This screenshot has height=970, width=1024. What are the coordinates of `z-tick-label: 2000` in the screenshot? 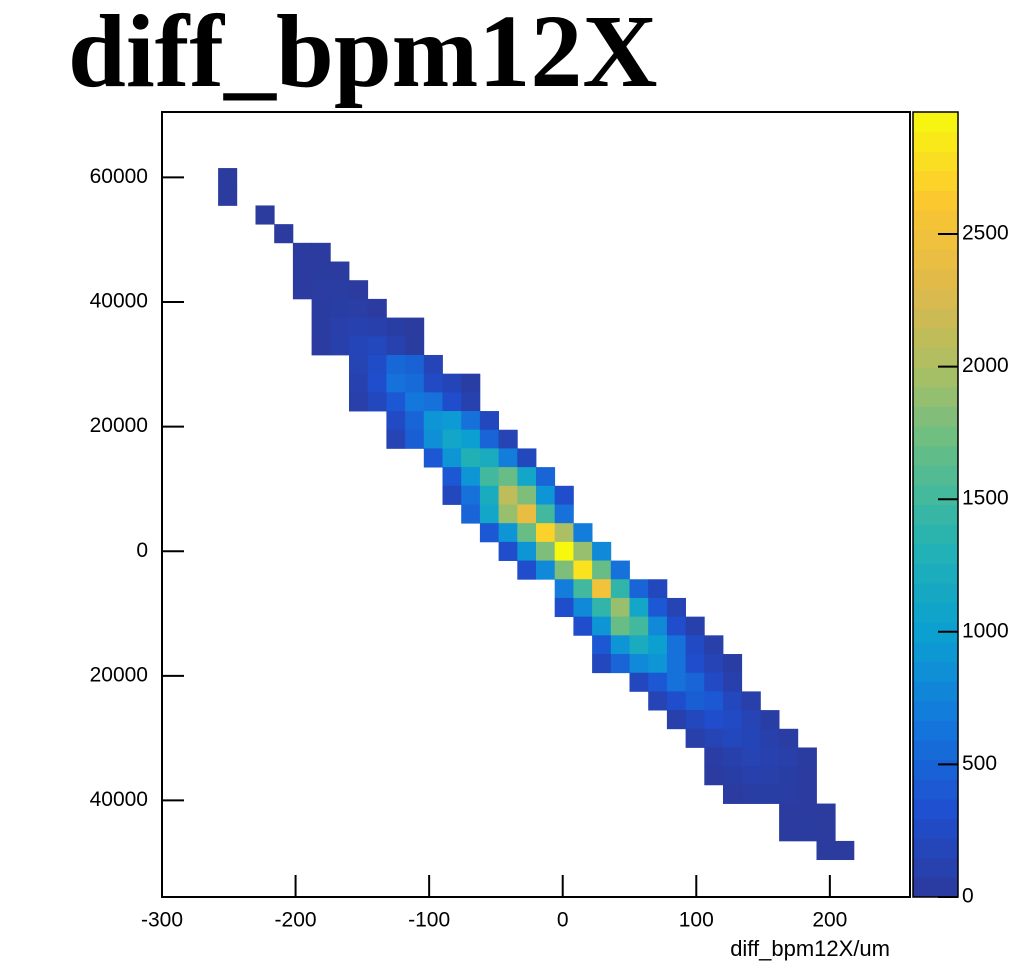 It's located at (985, 365).